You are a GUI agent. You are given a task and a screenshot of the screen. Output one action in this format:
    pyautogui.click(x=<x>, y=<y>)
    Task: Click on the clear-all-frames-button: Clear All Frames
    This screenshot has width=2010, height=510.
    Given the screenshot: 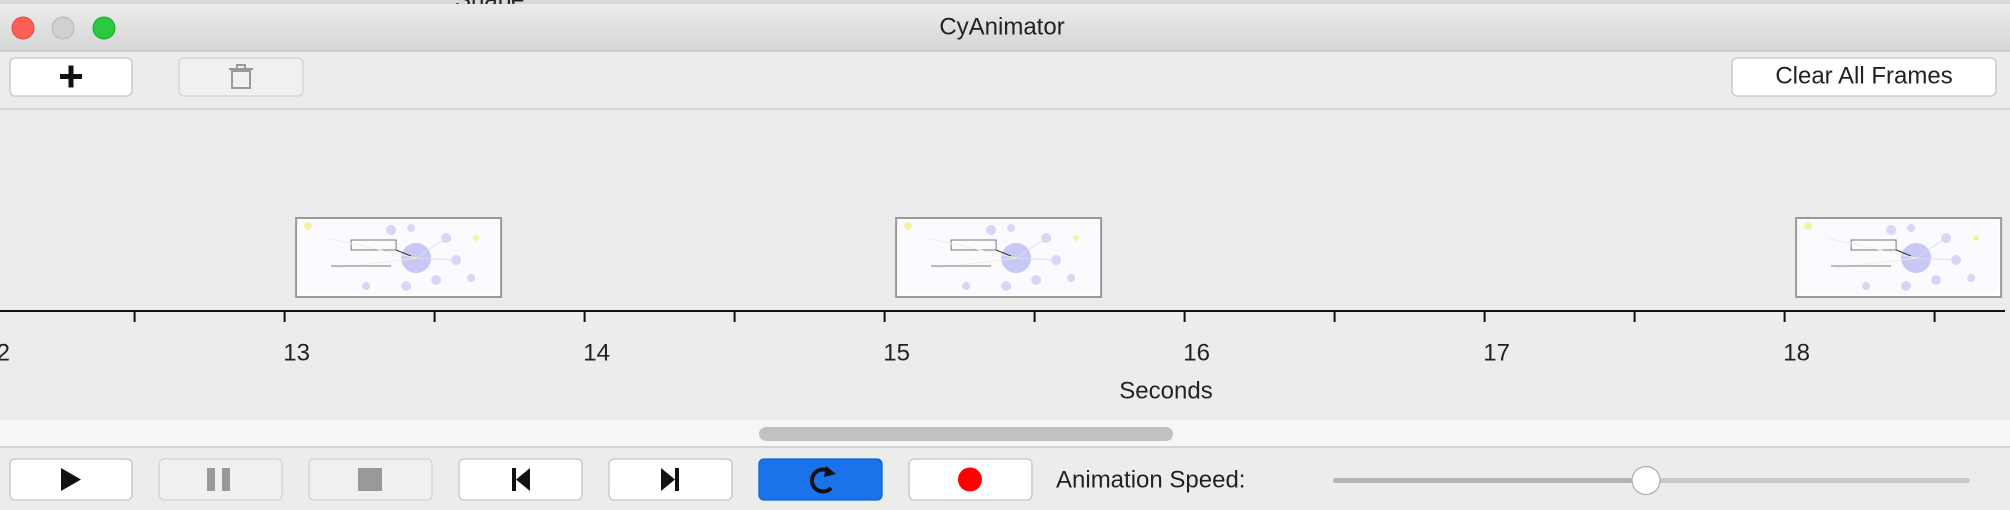 What is the action you would take?
    pyautogui.click(x=1864, y=77)
    